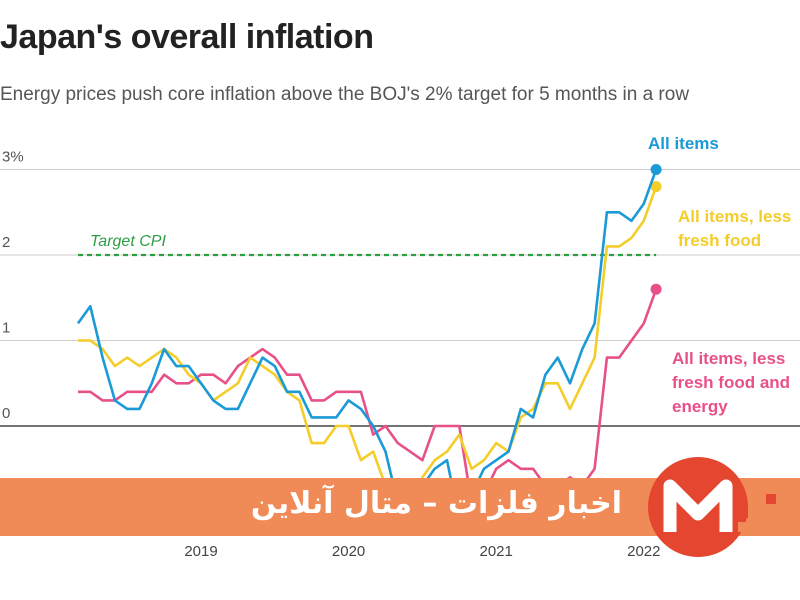 The image size is (800, 600). Describe the element at coordinates (6, 413) in the screenshot. I see `y-tick-label: 0` at that location.